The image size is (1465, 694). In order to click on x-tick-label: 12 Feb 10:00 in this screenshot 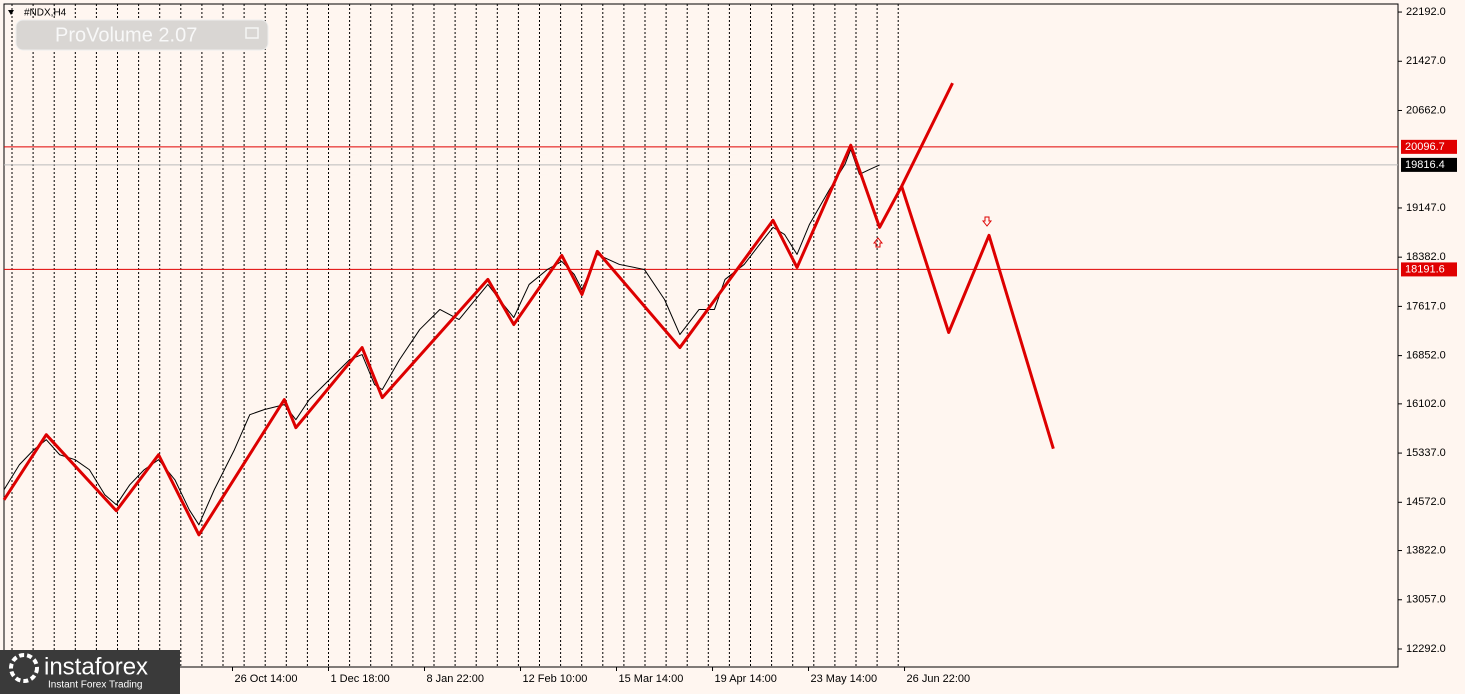, I will do `click(555, 679)`.